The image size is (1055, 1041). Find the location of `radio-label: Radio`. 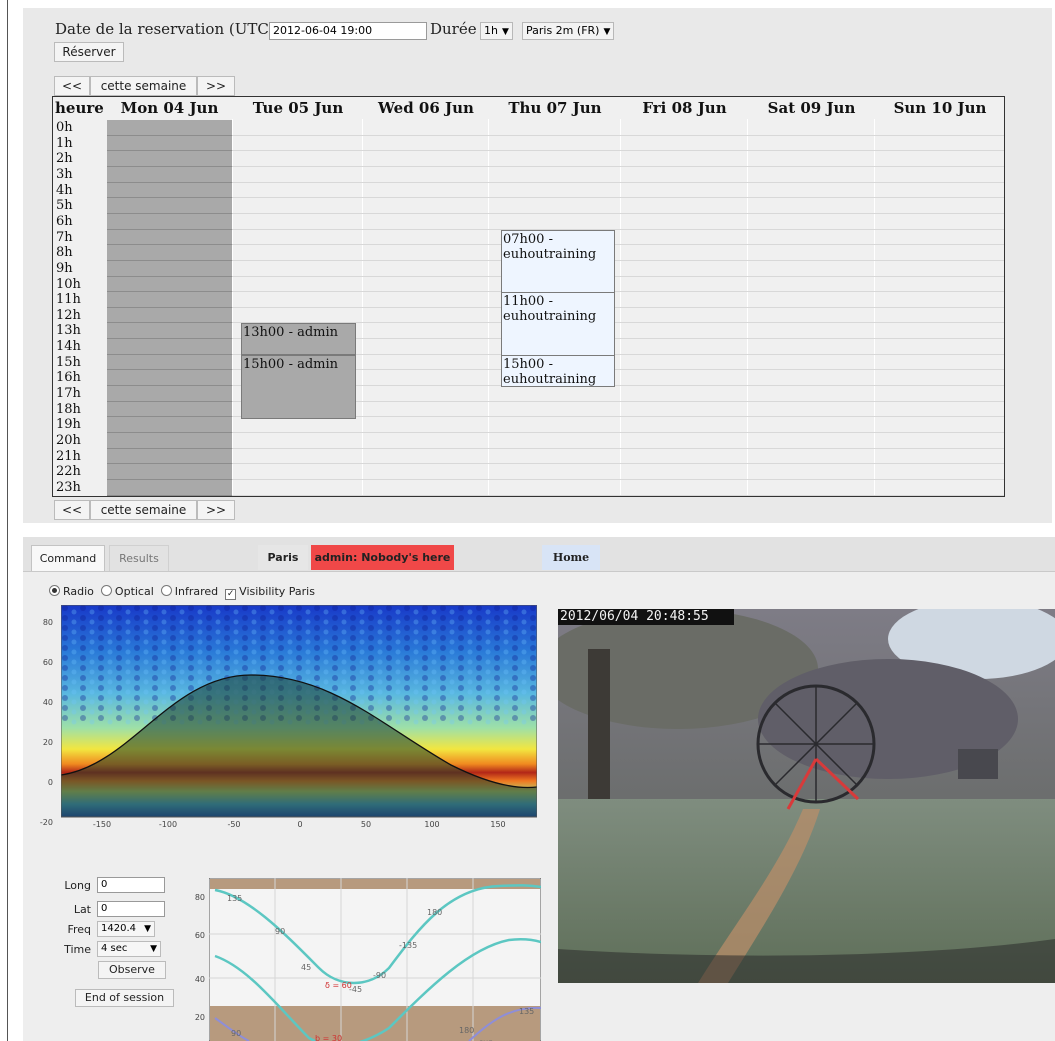

radio-label: Radio is located at coordinates (78, 591).